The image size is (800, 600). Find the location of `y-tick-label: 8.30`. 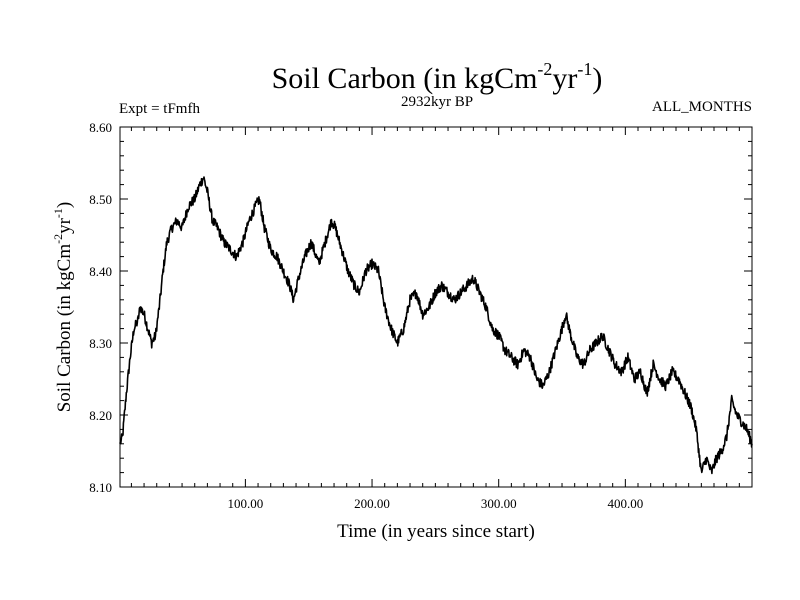

y-tick-label: 8.30 is located at coordinates (100, 343).